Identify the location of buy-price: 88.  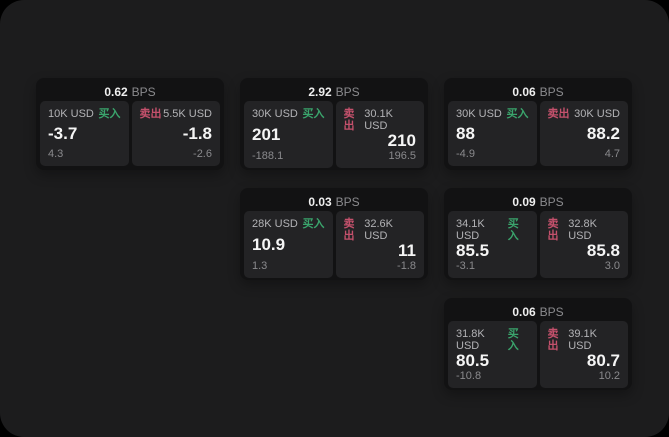
(465, 133).